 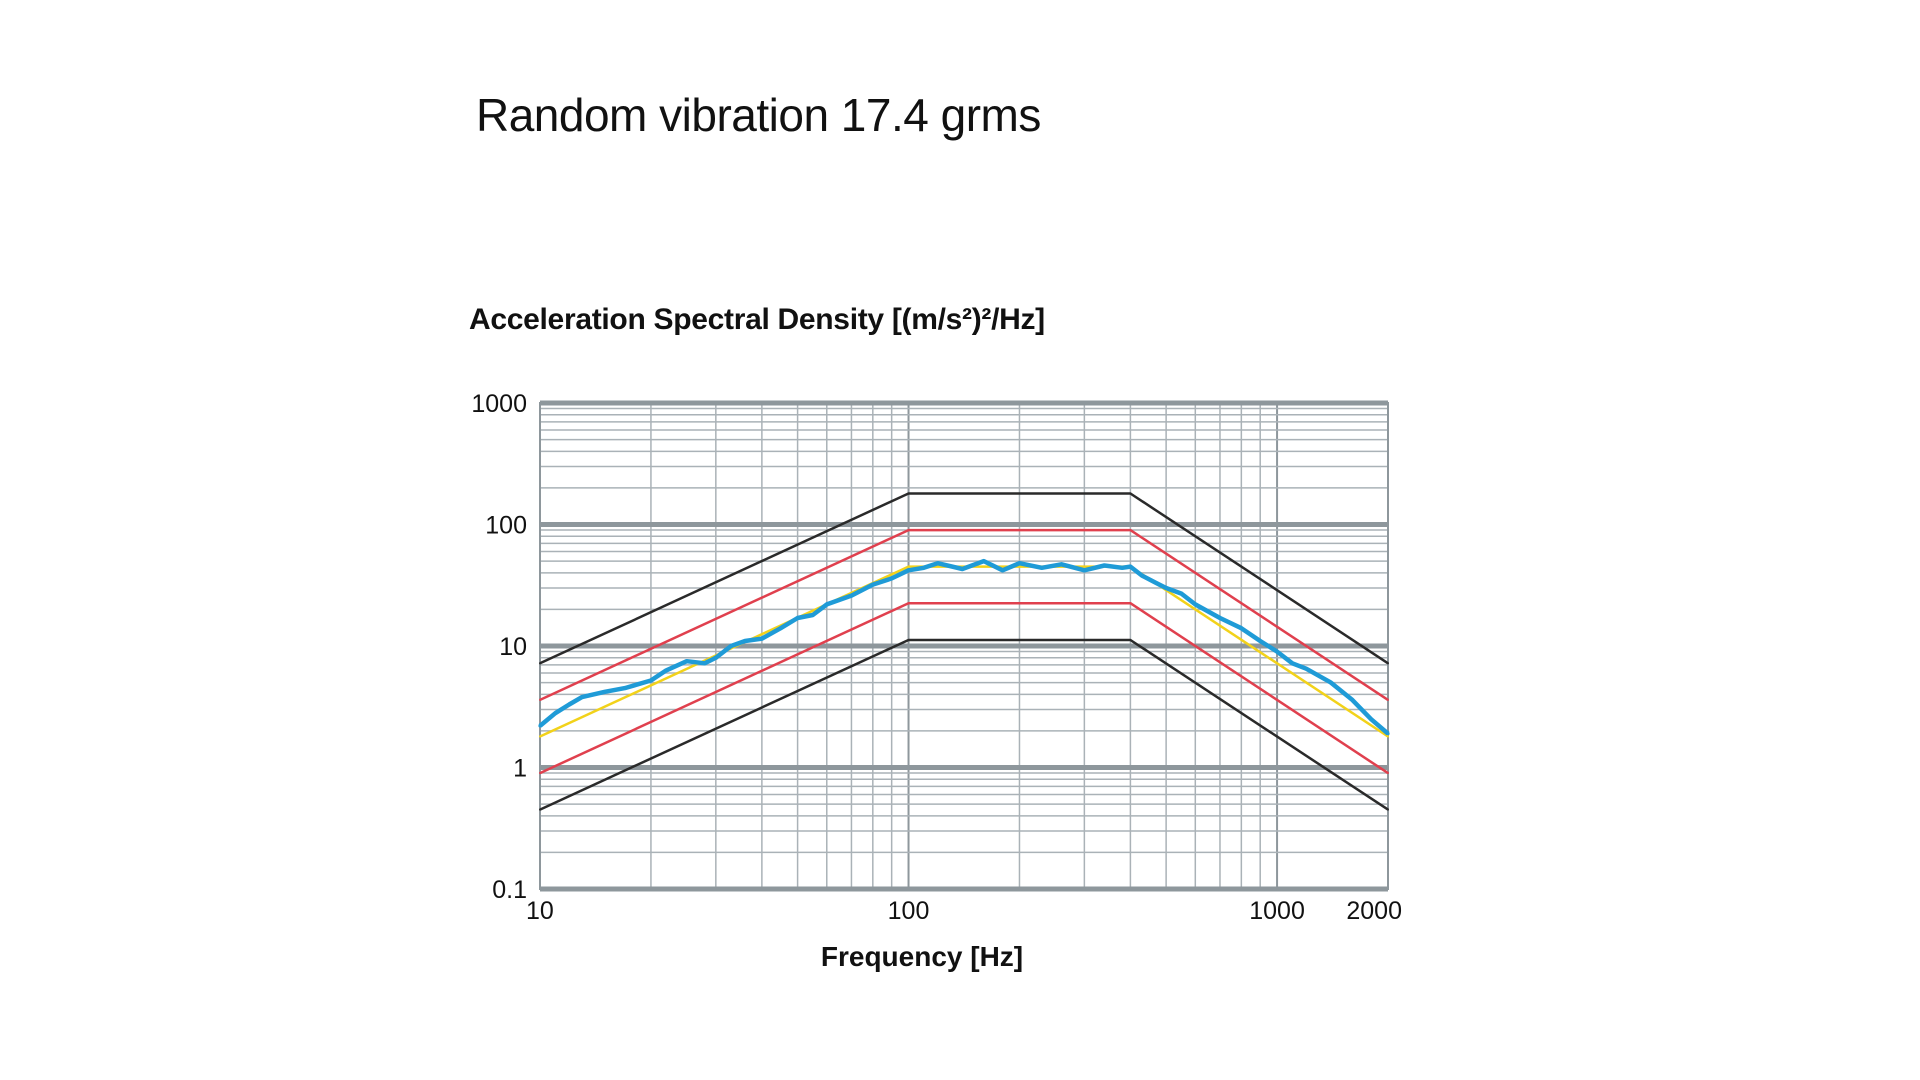 What do you see at coordinates (499, 404) in the screenshot?
I see `y-tick-label: 1000` at bounding box center [499, 404].